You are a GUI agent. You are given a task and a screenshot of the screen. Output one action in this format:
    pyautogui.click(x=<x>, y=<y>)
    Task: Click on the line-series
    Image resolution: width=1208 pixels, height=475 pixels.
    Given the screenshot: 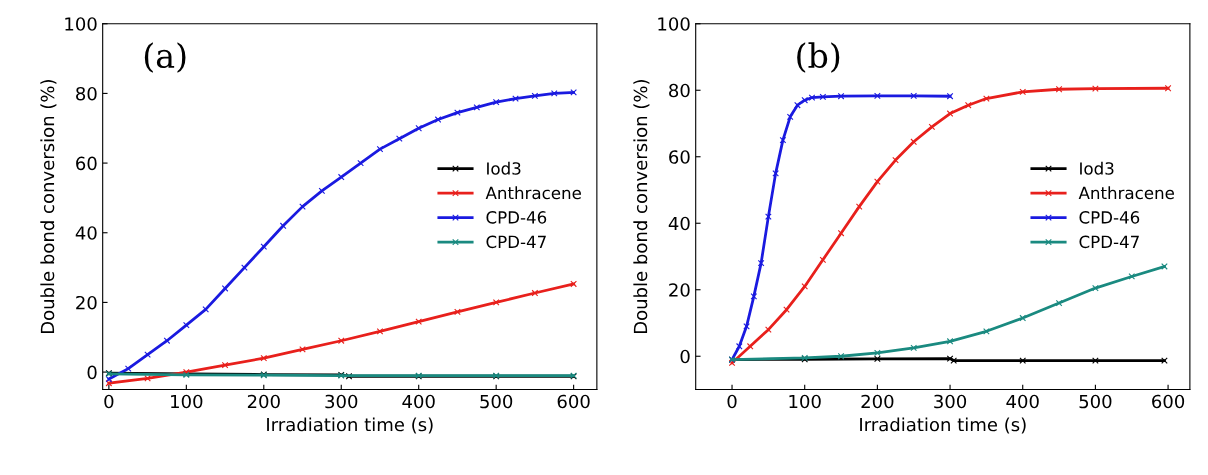 What is the action you would take?
    pyautogui.click(x=841, y=227)
    